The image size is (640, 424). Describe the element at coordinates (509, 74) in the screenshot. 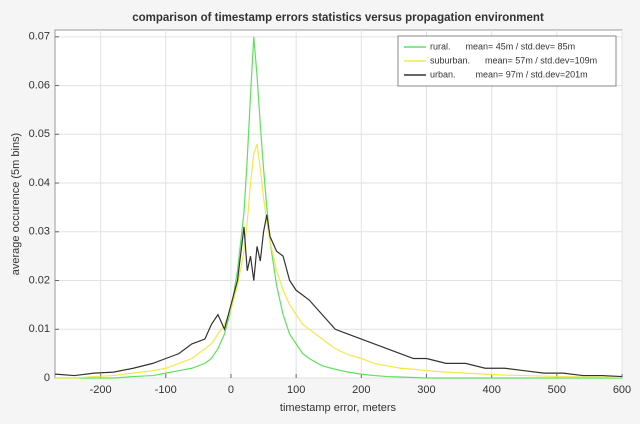

I see `legend-label: urban. mean= 97m / std.dev=201m` at that location.